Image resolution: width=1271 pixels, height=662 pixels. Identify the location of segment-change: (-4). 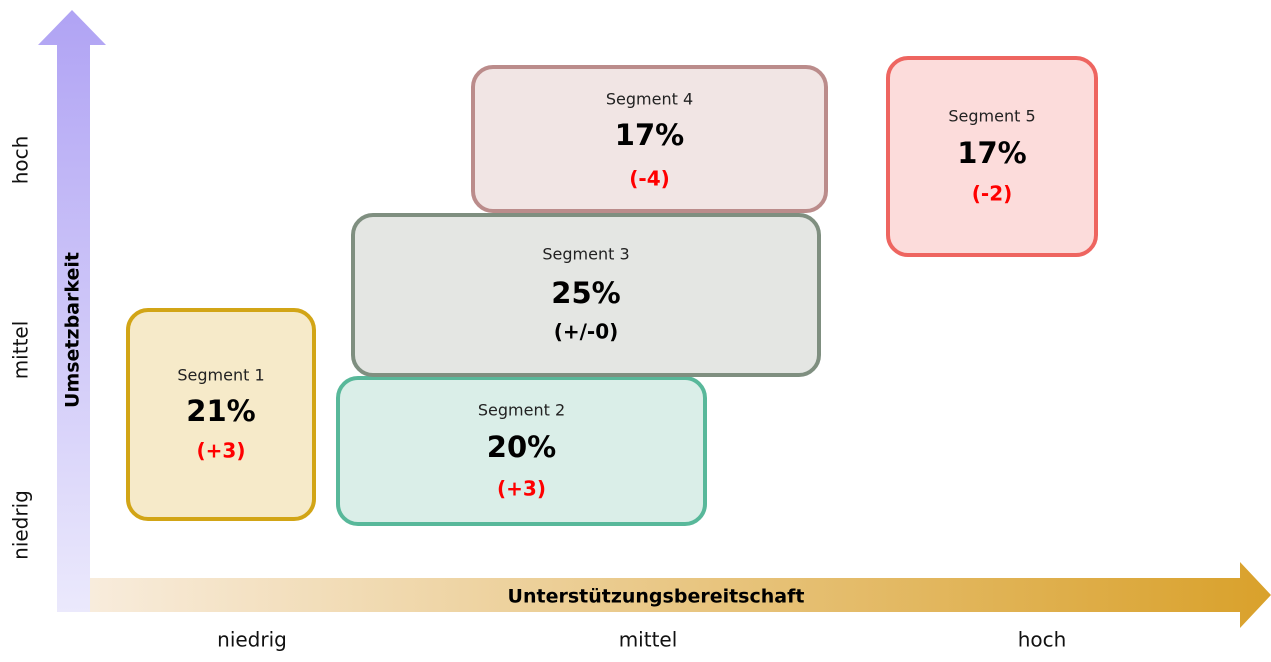
(649, 179).